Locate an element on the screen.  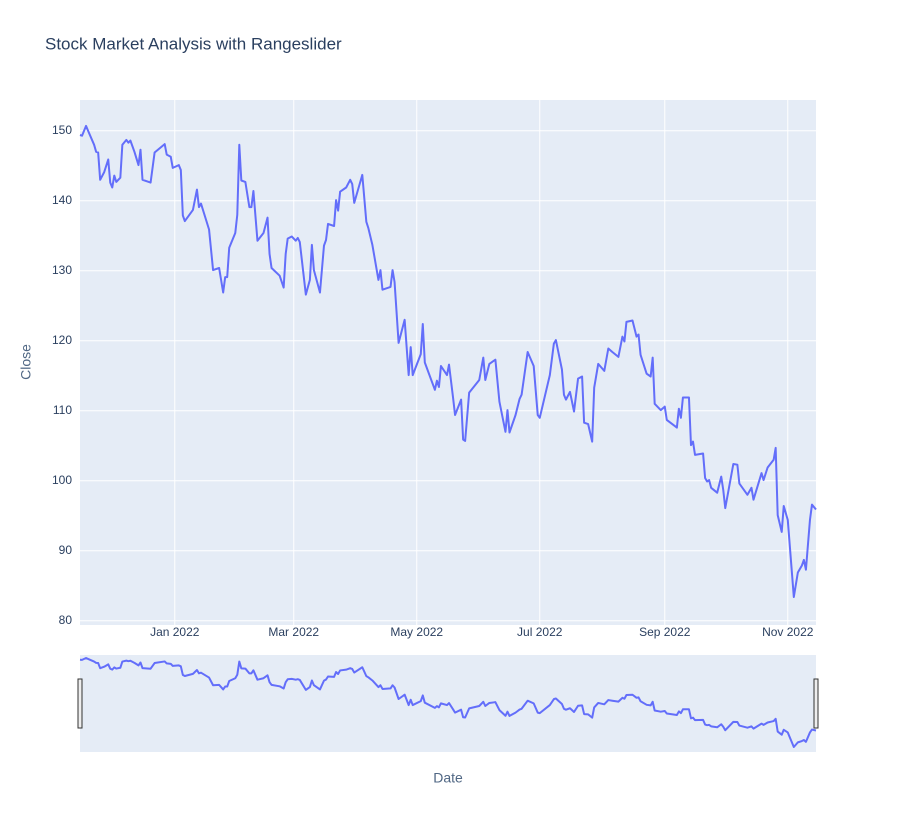
x-tick-label: Nov 2022 is located at coordinates (788, 632).